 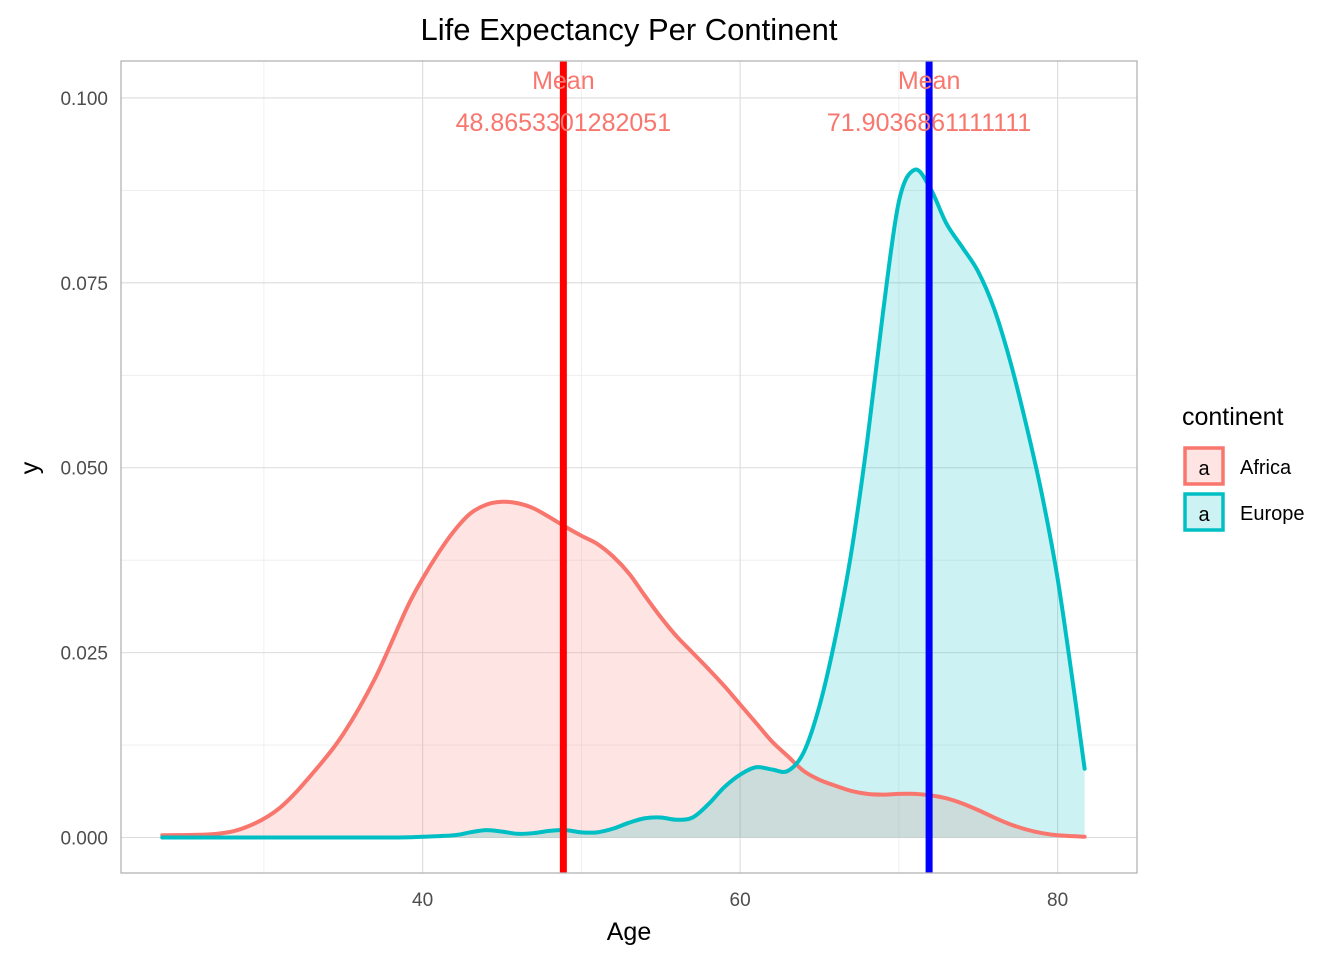 I want to click on y-axis-title: y, so click(x=30, y=467).